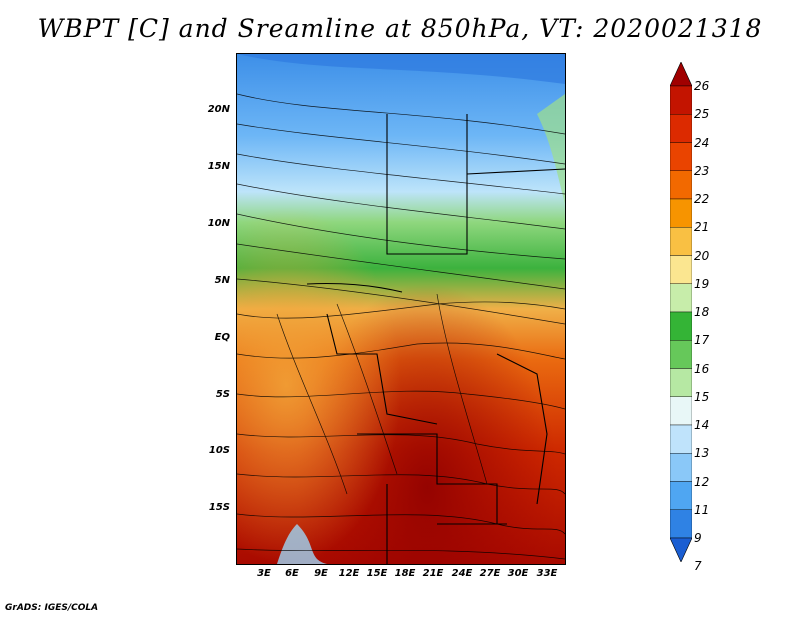 The height and width of the screenshot is (618, 800). Describe the element at coordinates (698, 538) in the screenshot. I see `colorbar-label: 9` at that location.